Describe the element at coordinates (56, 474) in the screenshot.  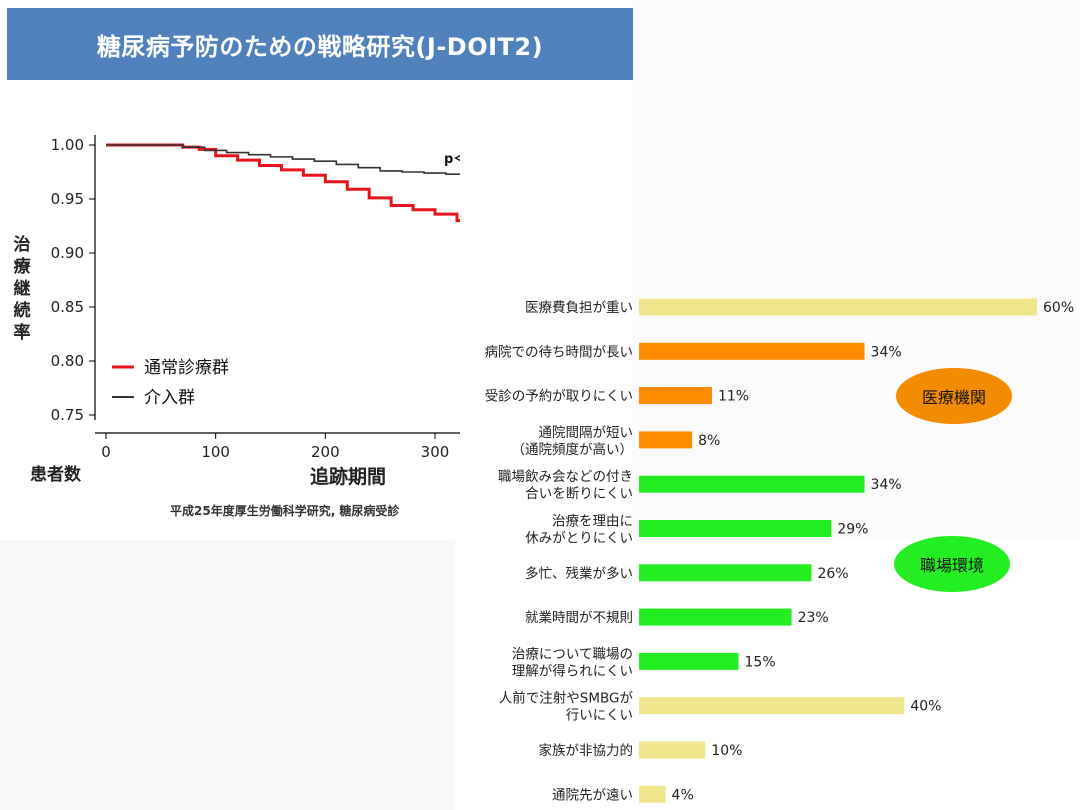
I see `patient-count-label: 患者数` at that location.